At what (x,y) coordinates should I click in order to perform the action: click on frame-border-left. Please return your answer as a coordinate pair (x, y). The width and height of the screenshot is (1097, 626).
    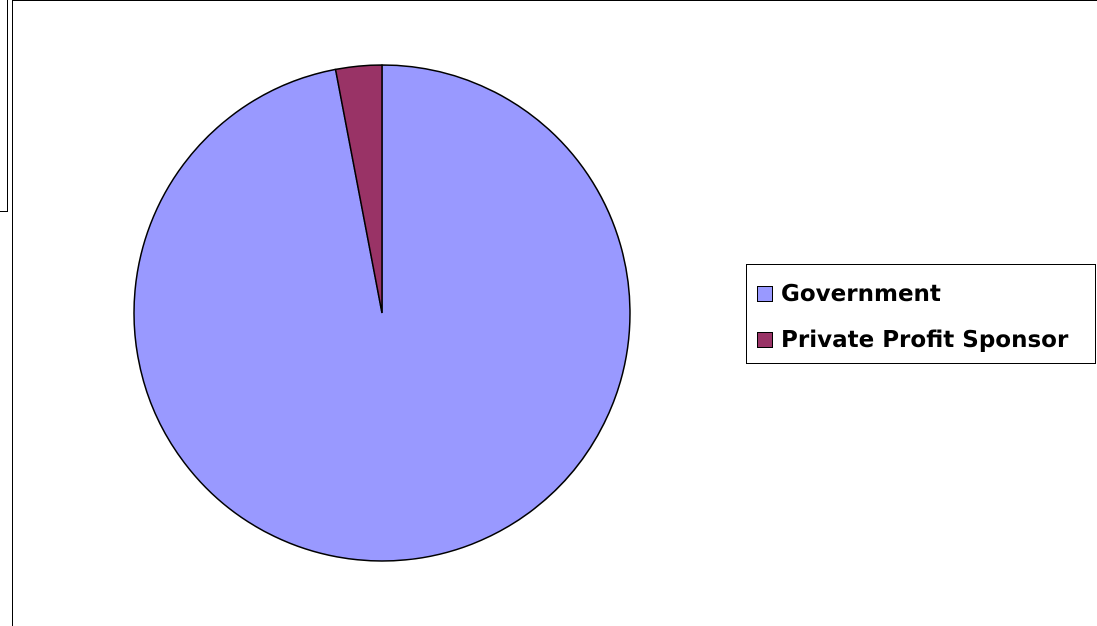
    Looking at the image, I should click on (4, 106).